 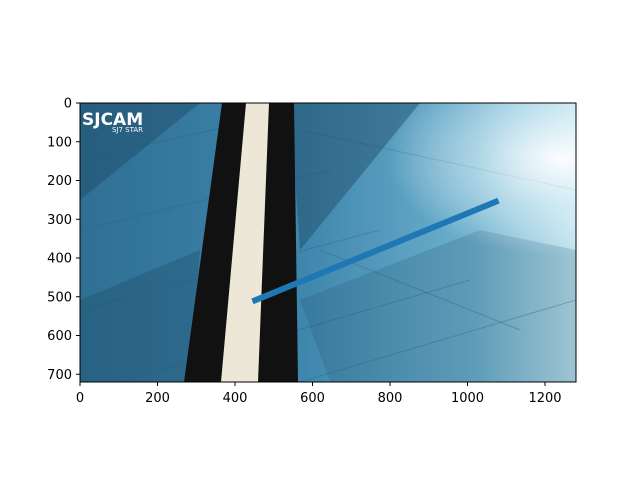 I want to click on sjcam-logo: SJCAM SJ7 STAR, so click(x=112, y=122).